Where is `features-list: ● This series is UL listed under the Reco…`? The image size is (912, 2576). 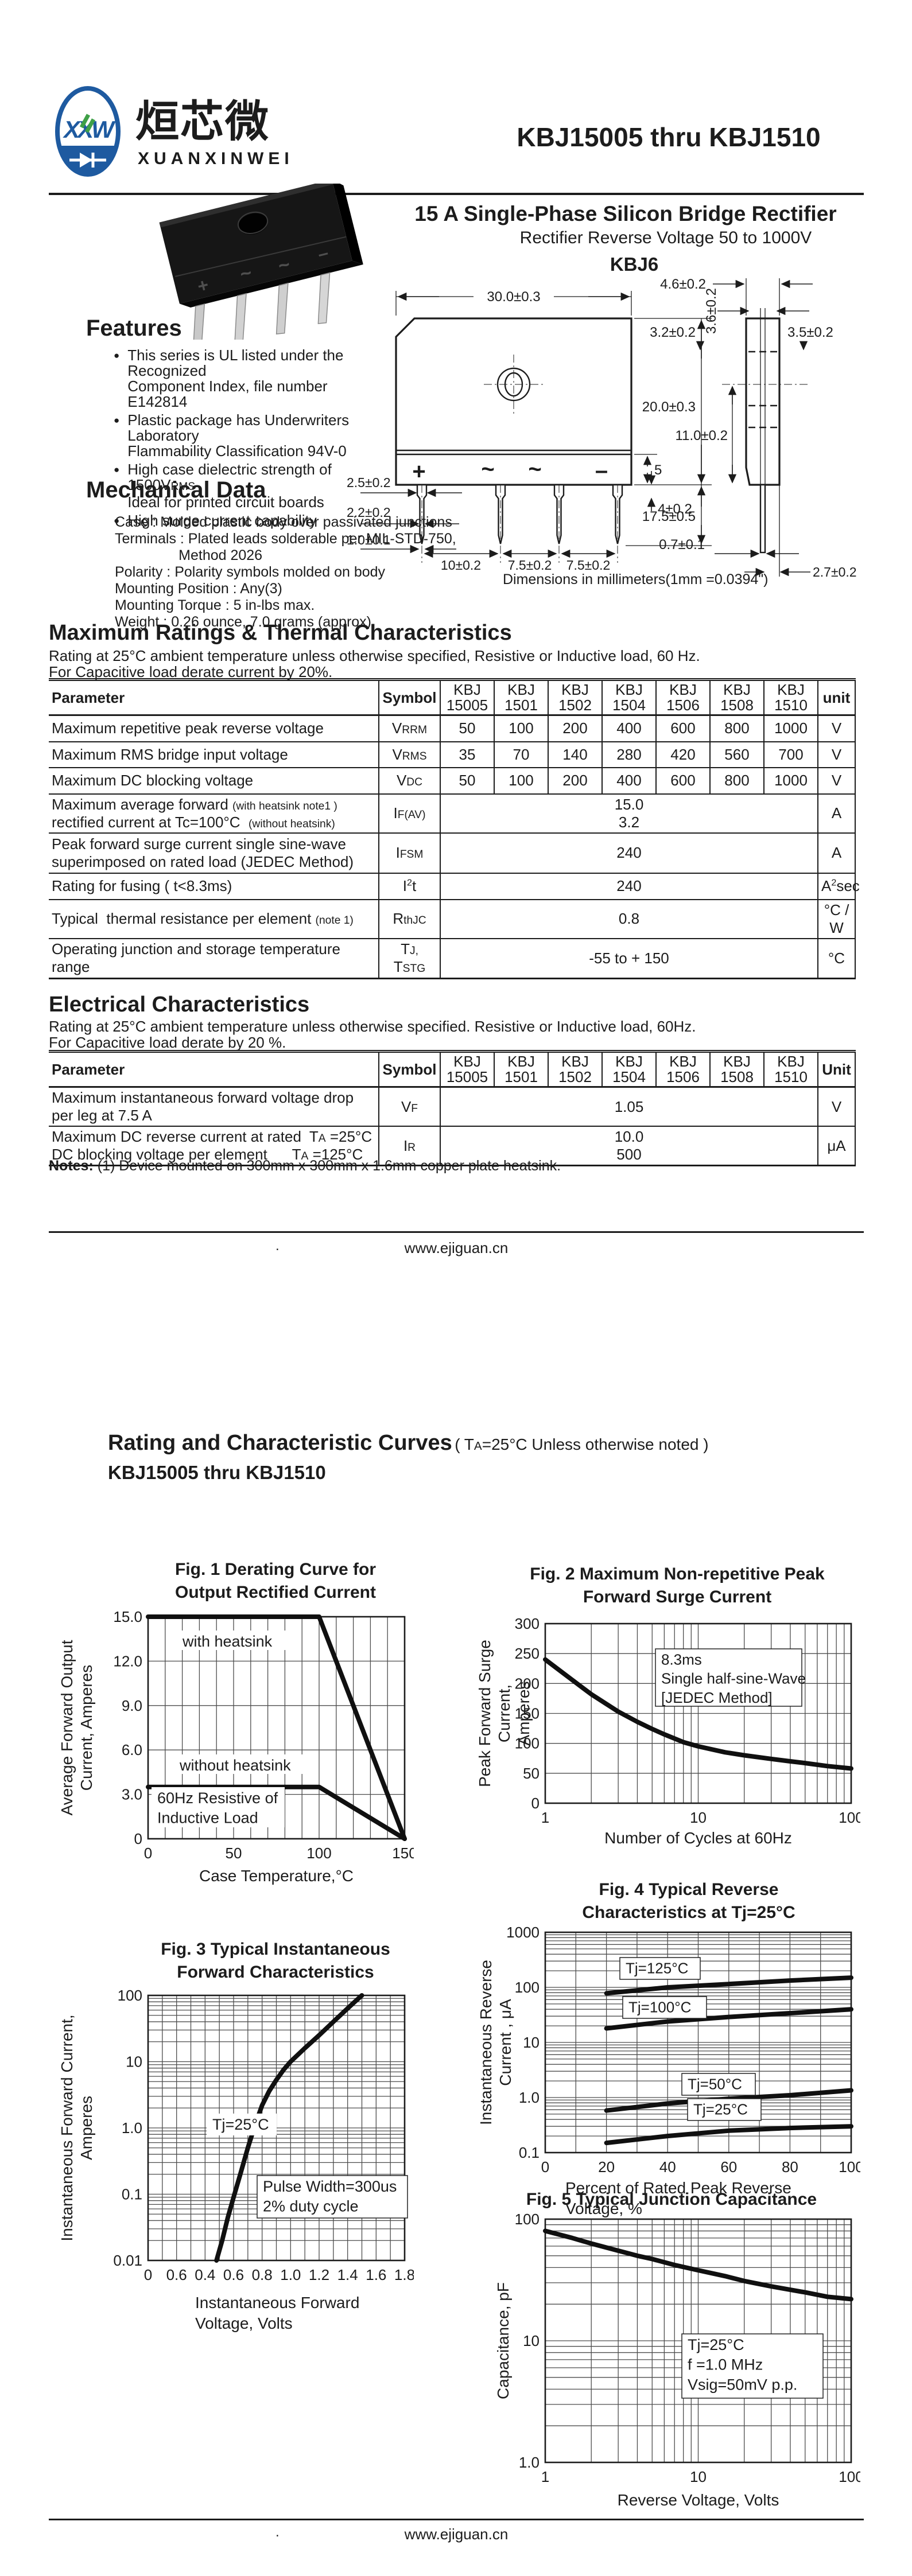 features-list: ● This series is UL listed under the Reco… is located at coordinates (234, 439).